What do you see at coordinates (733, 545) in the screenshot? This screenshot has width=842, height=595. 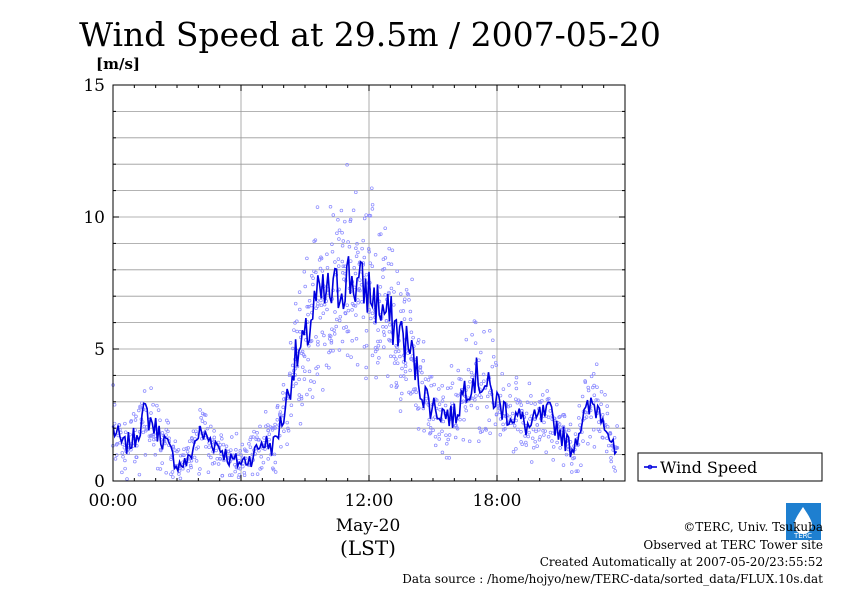 I see `observed-text: Observed at TERC Tower site` at bounding box center [733, 545].